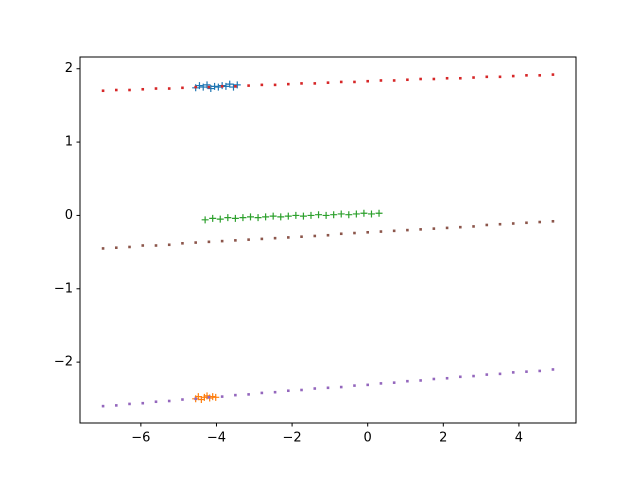 The width and height of the screenshot is (640, 480). What do you see at coordinates (69, 68) in the screenshot?
I see `y-tick-label: 2` at bounding box center [69, 68].